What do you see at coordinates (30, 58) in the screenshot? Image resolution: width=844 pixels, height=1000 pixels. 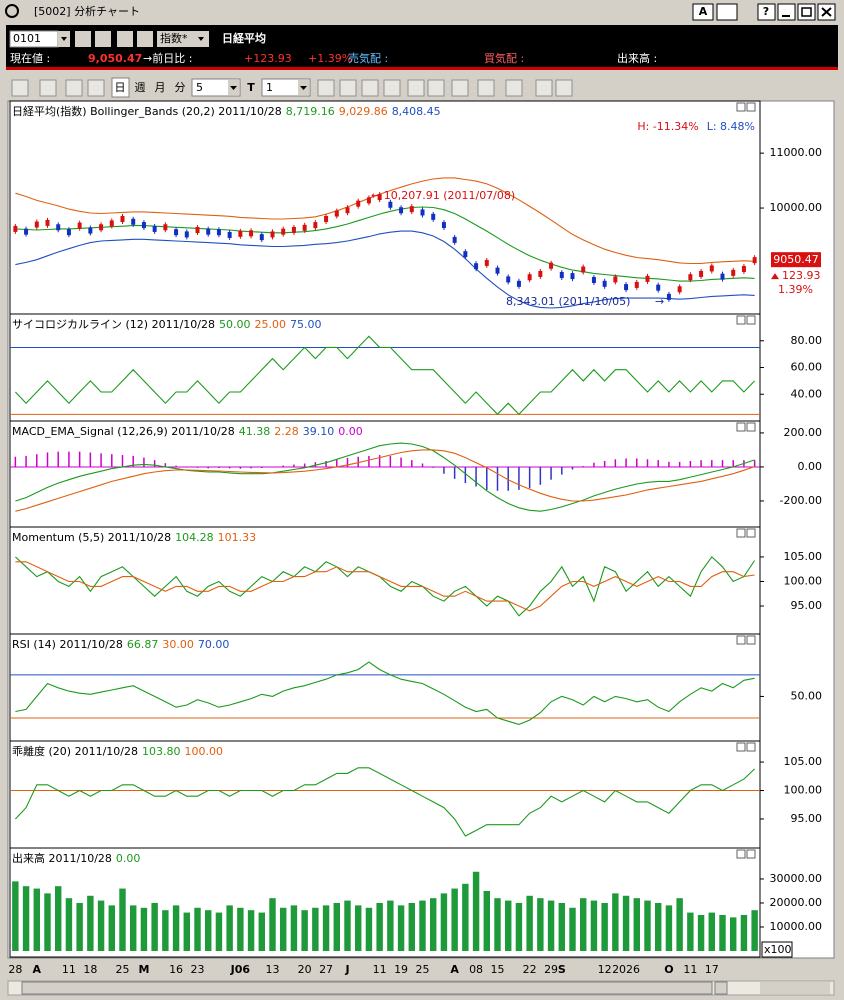 I see `price-label: 現在値 :` at bounding box center [30, 58].